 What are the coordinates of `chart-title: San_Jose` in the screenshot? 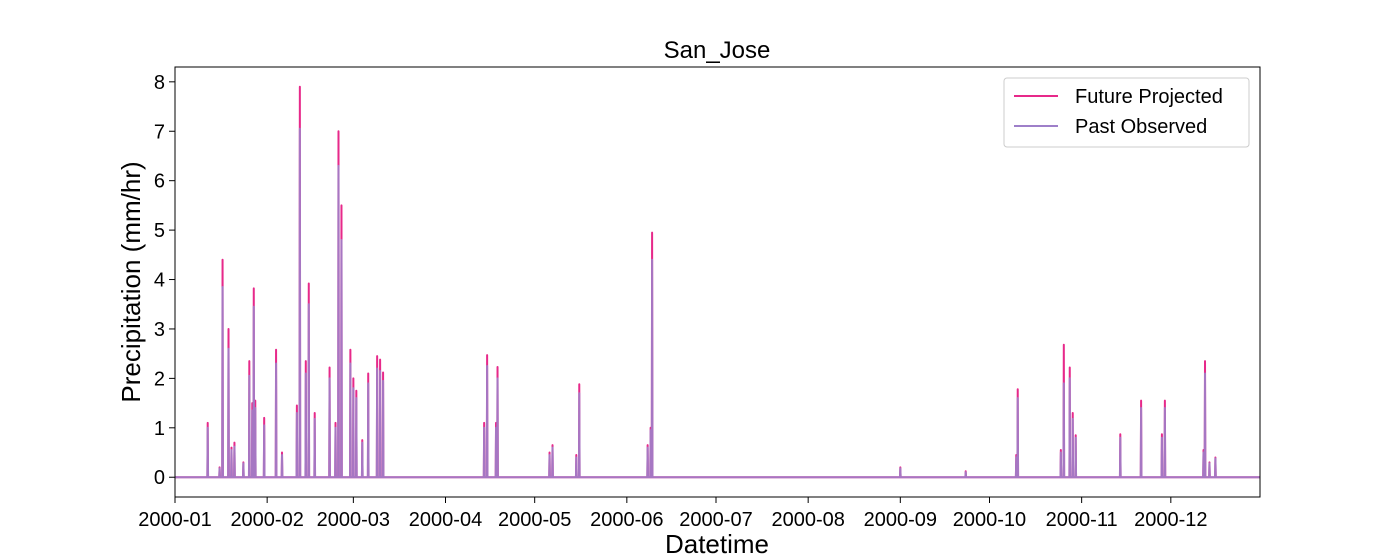 It's located at (717, 50).